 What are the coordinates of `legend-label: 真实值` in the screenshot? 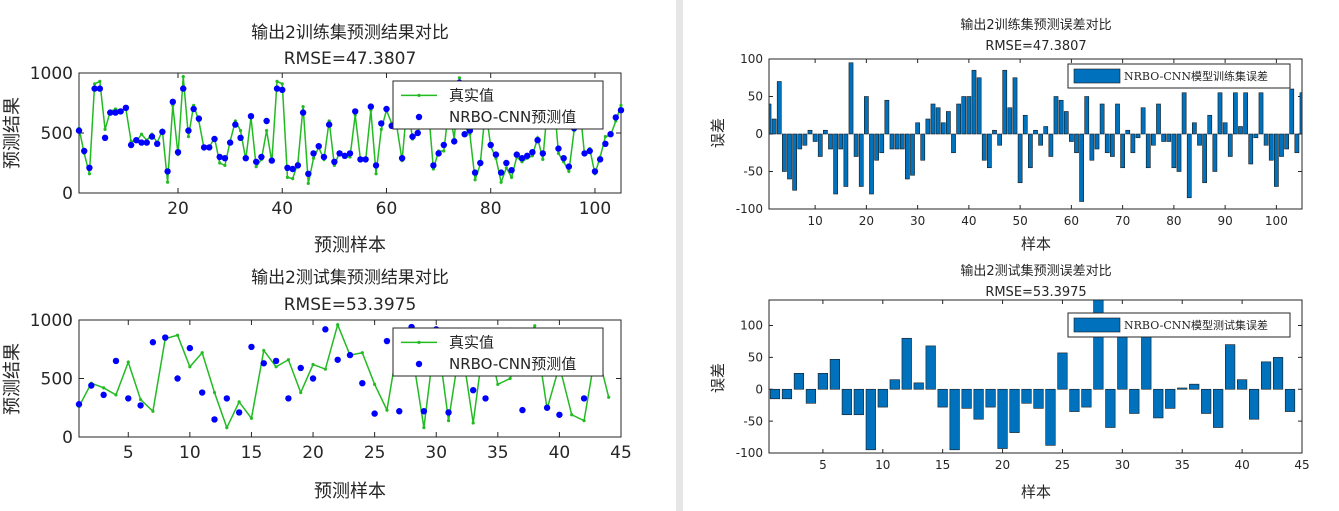 It's located at (471, 95).